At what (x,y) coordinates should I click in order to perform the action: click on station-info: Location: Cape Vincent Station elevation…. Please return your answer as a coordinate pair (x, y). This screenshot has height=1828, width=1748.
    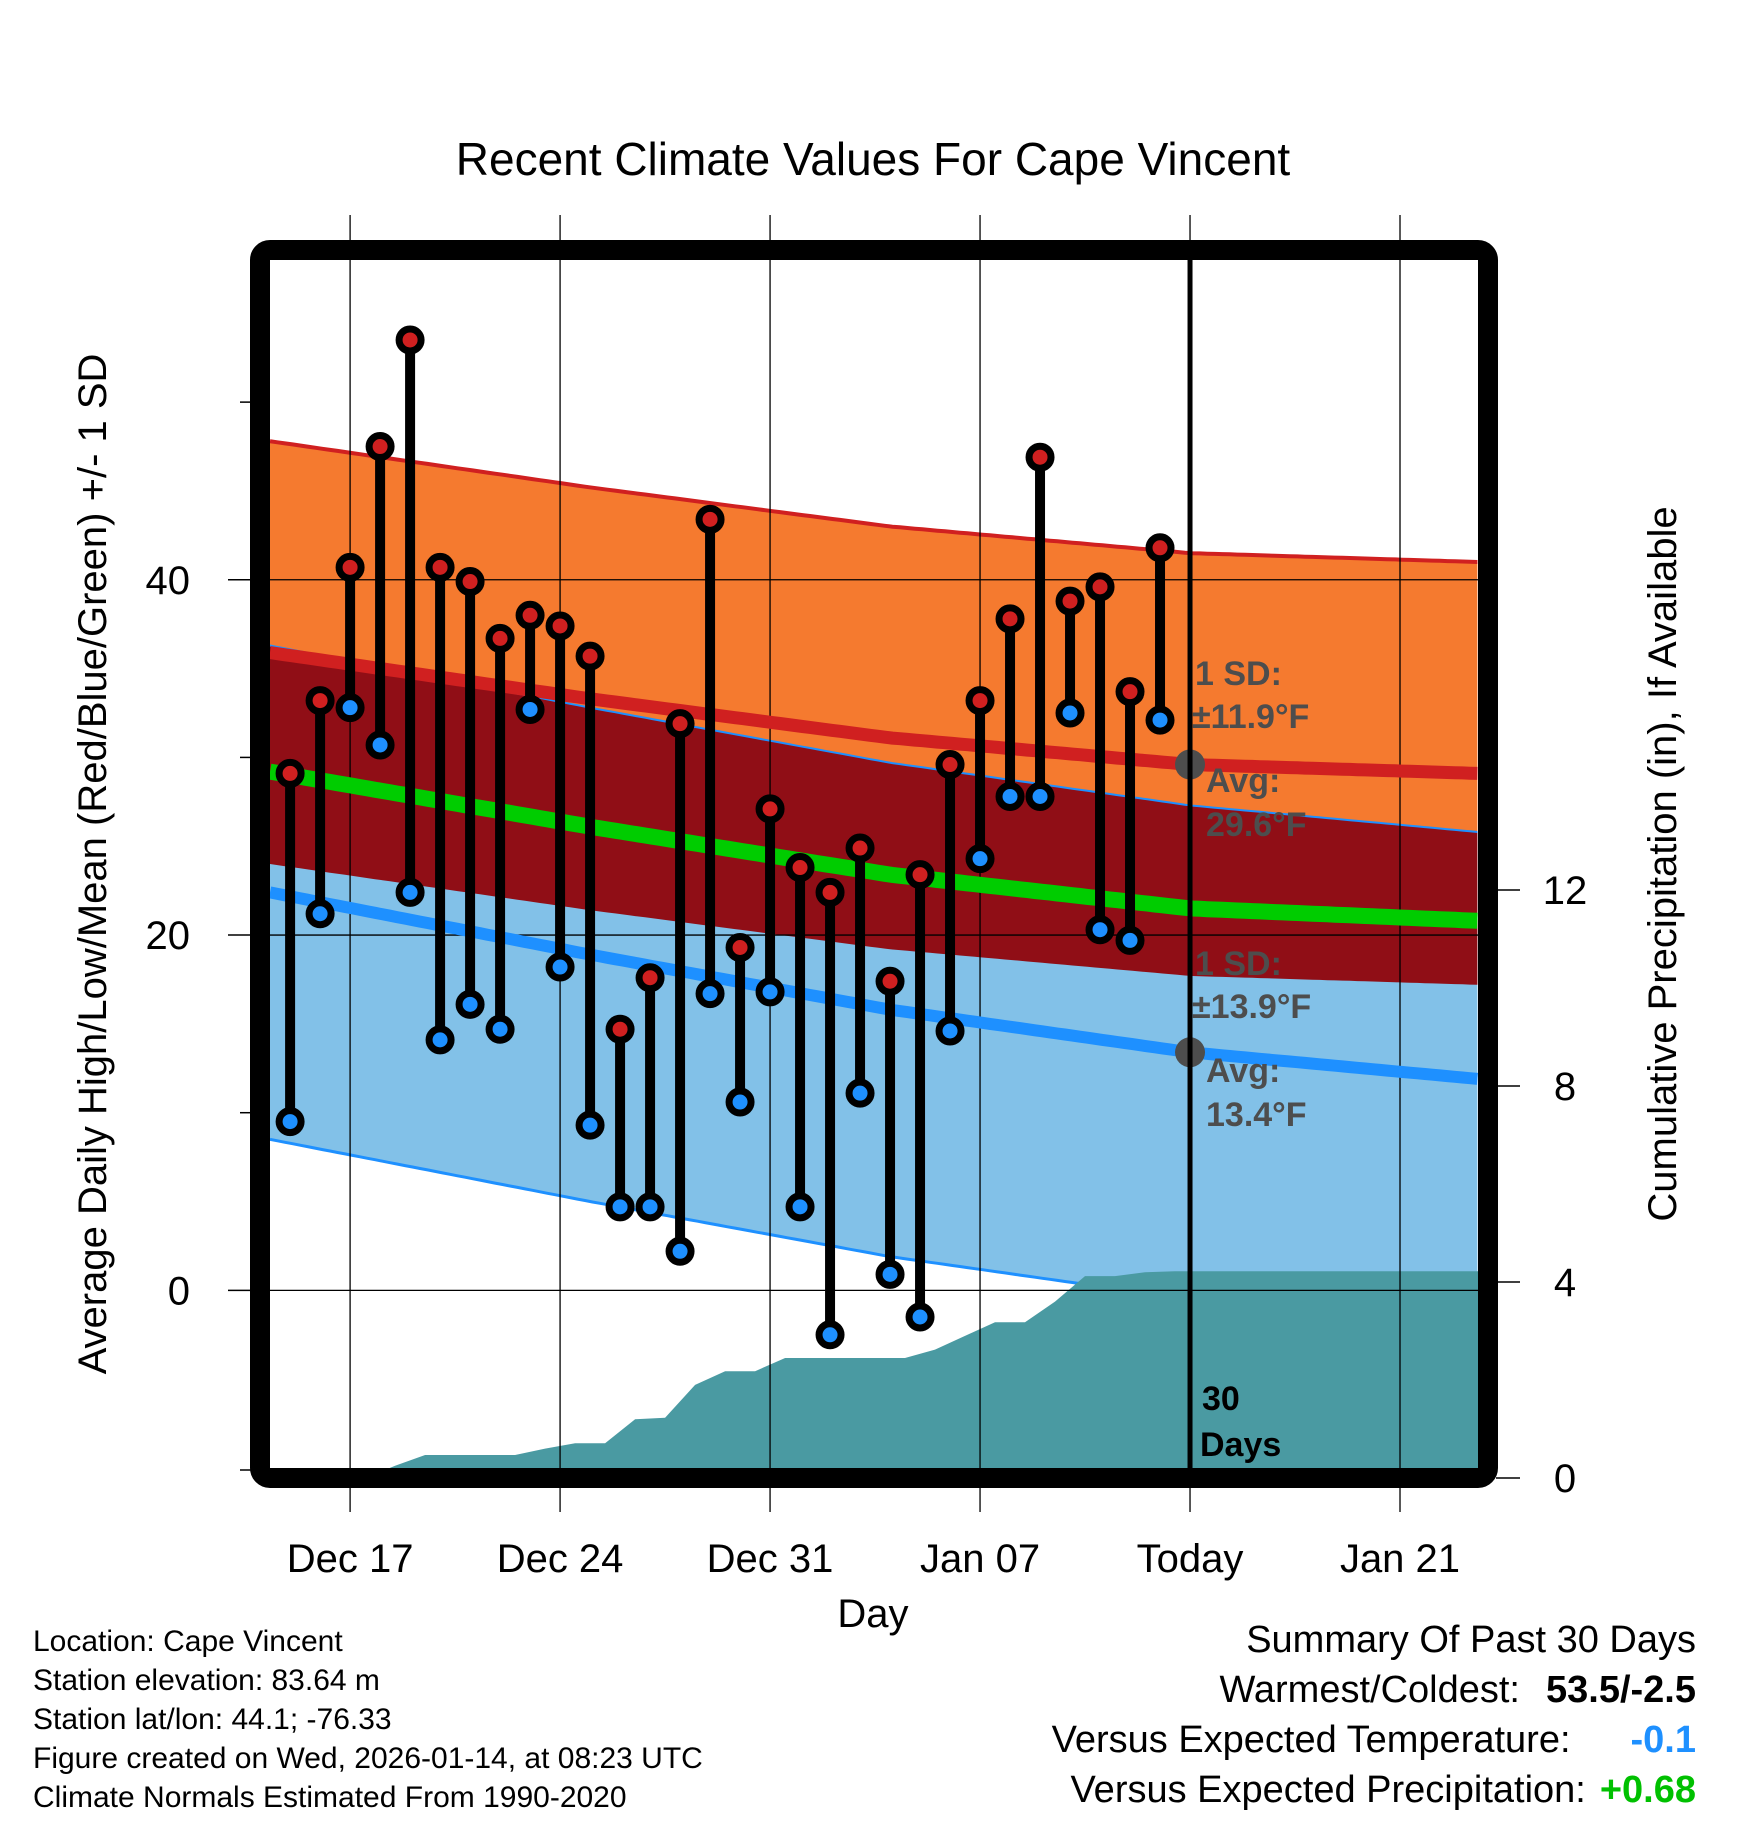
    Looking at the image, I should click on (368, 1719).